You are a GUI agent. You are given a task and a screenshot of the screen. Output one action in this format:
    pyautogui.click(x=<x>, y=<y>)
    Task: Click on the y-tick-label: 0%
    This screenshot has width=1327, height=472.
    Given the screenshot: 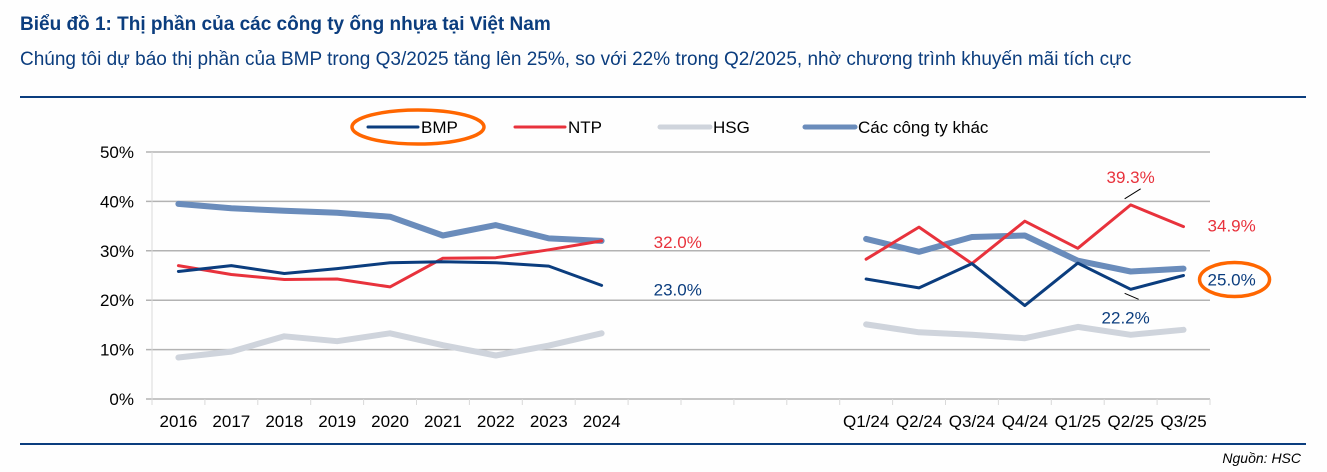 What is the action you would take?
    pyautogui.click(x=121, y=399)
    